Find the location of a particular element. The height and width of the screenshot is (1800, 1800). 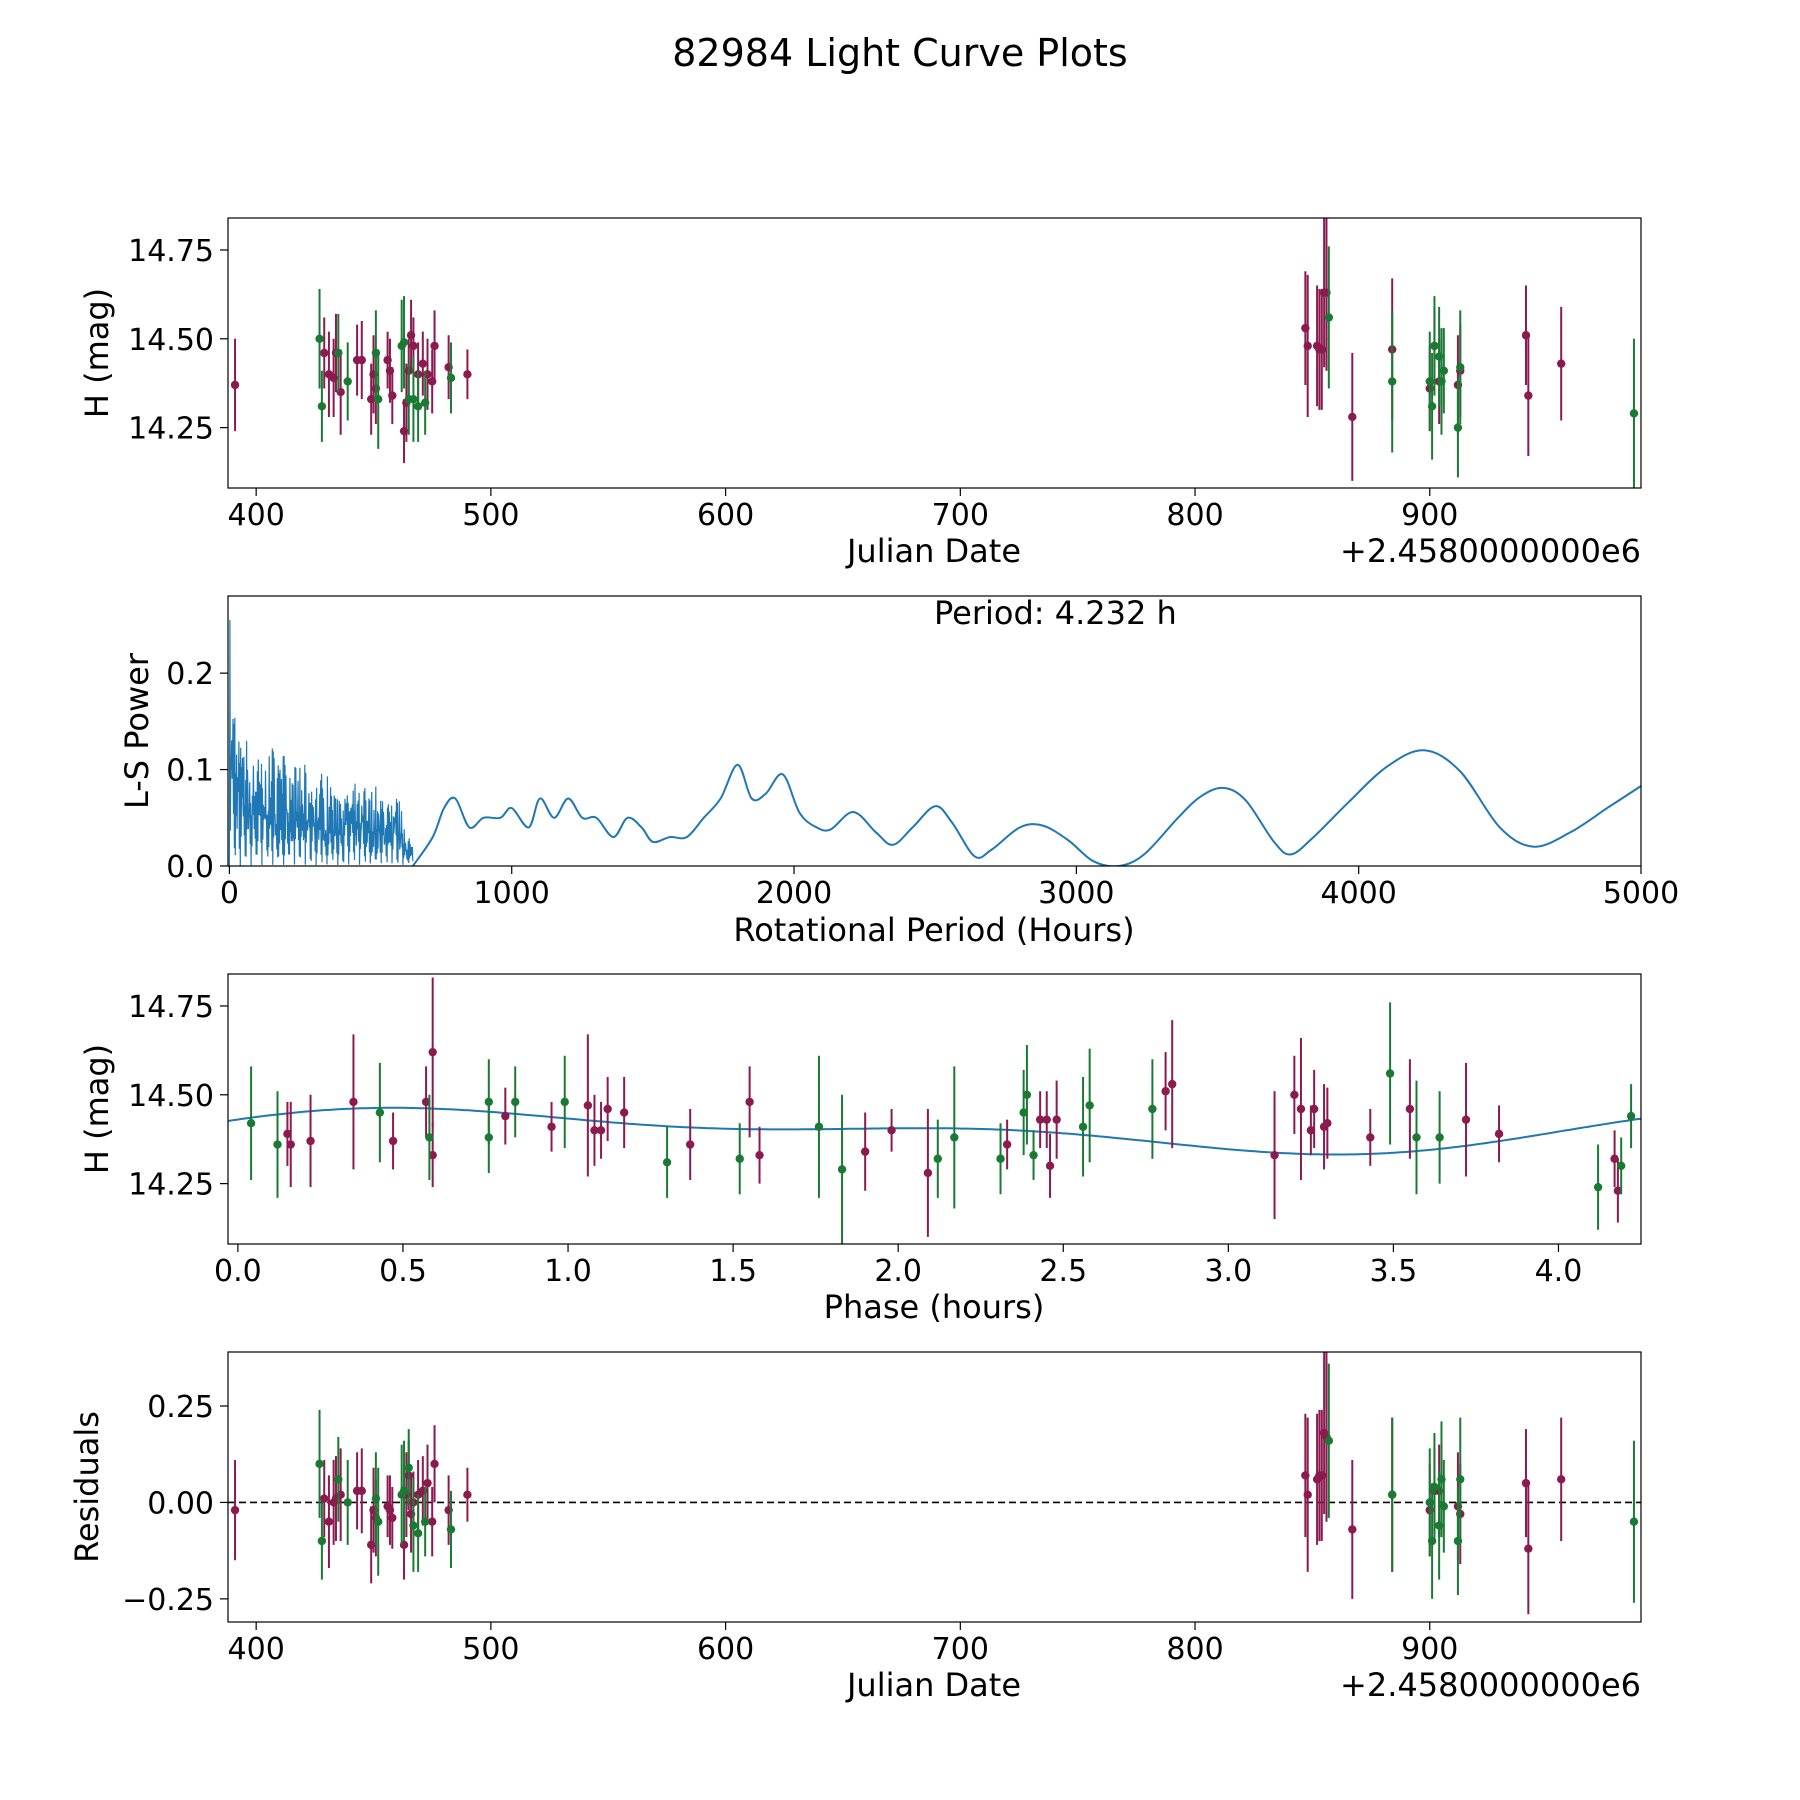

offset-label-light-curve: +2.4580000000e6 is located at coordinates (1490, 551).